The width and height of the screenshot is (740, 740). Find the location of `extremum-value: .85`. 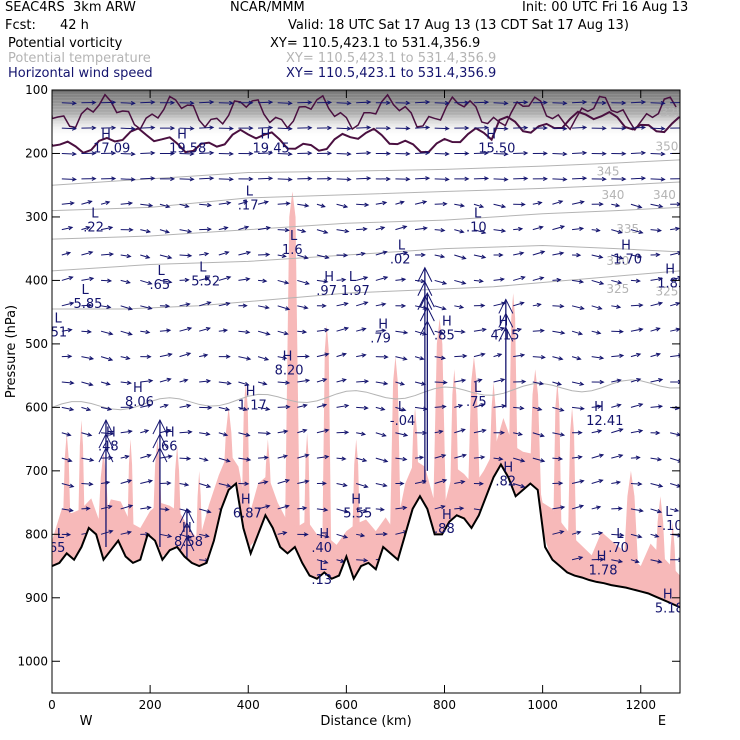

extremum-value: .85 is located at coordinates (444, 336).